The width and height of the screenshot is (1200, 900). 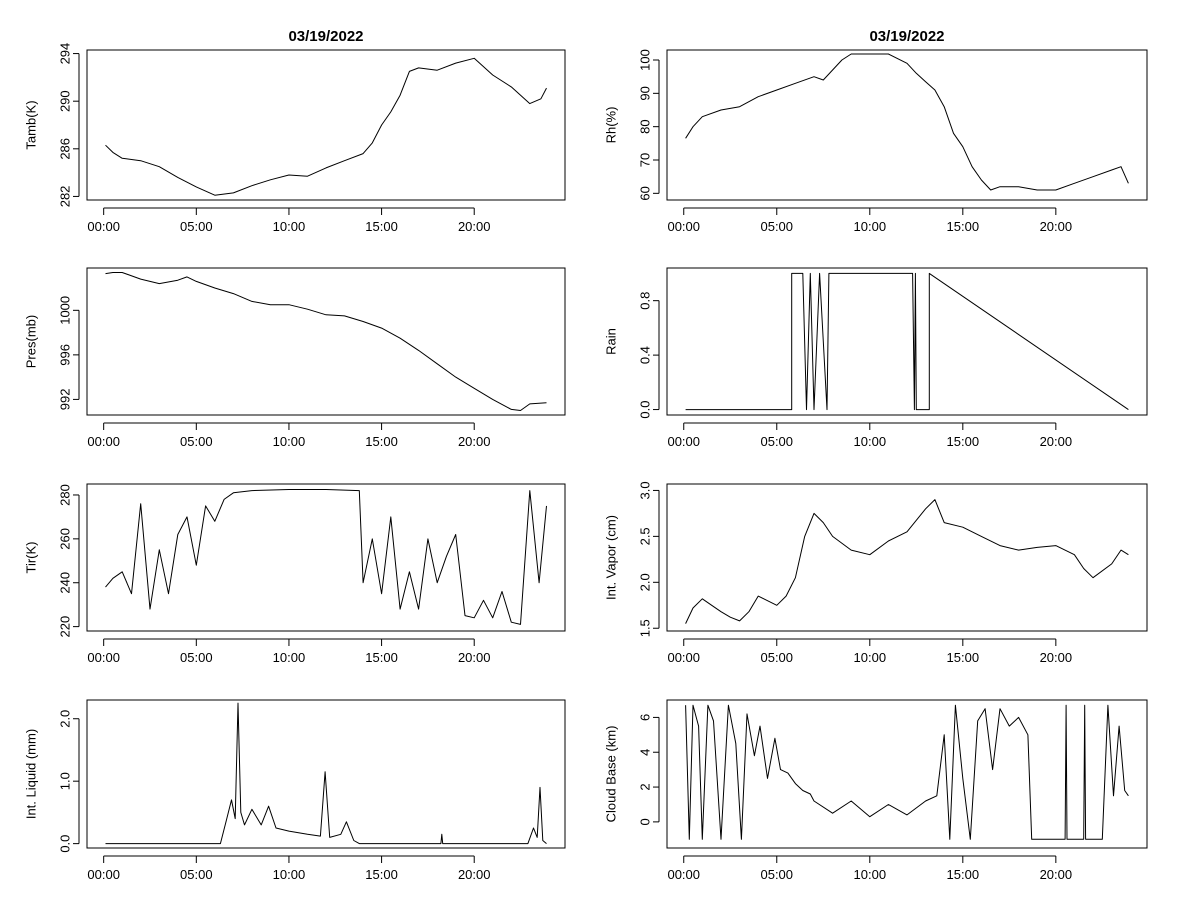 I want to click on tamb-y-tick-label: 286, so click(x=65, y=149).